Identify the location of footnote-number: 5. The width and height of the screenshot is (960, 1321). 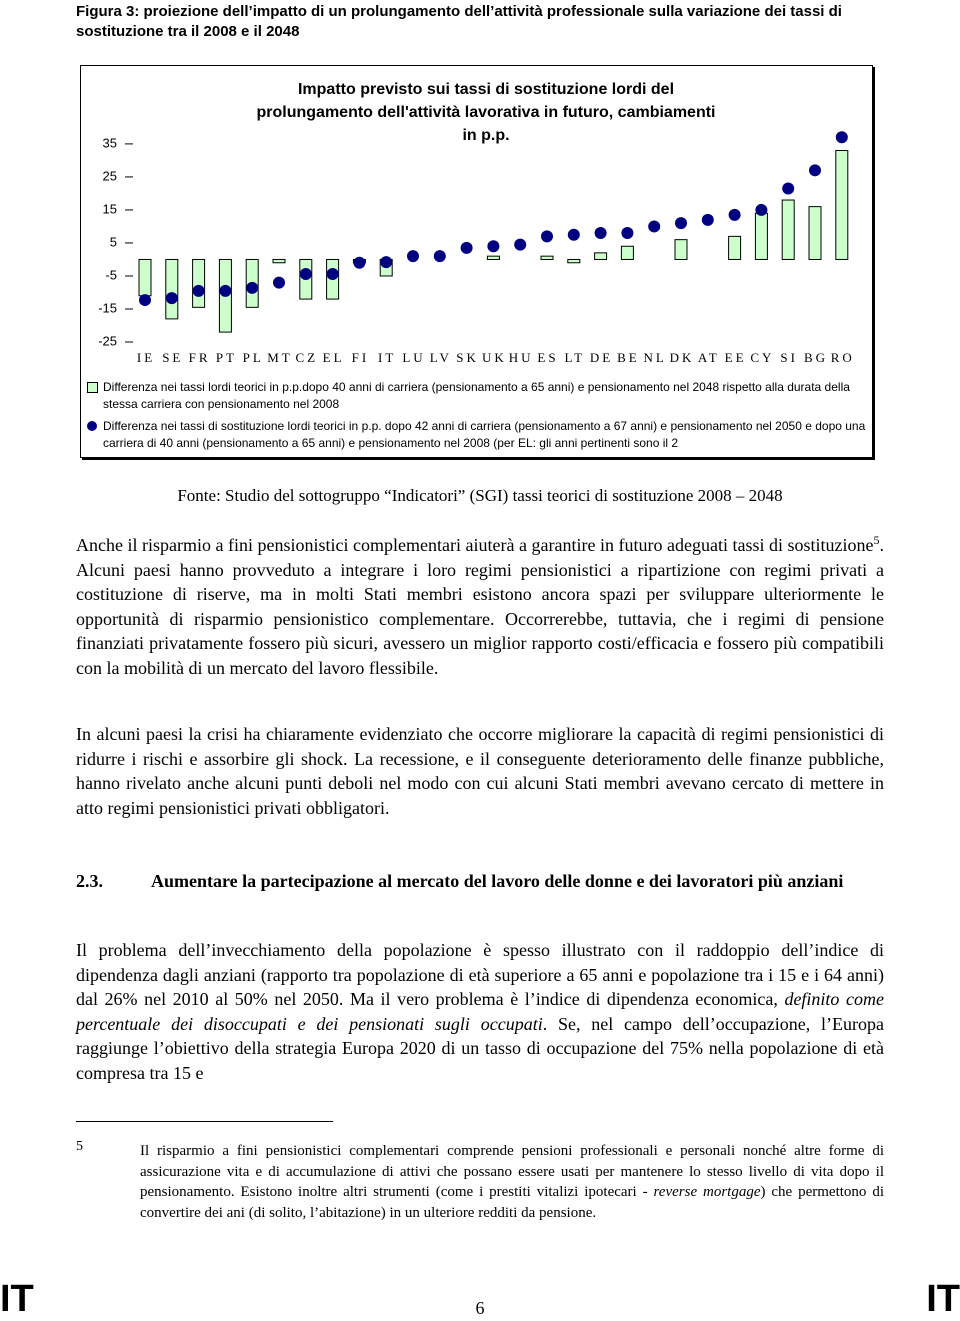
(79, 1146).